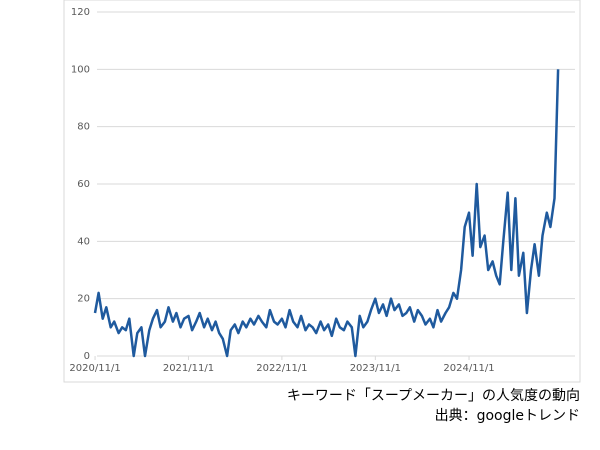  I want to click on y-tick-label: 120, so click(80, 12).